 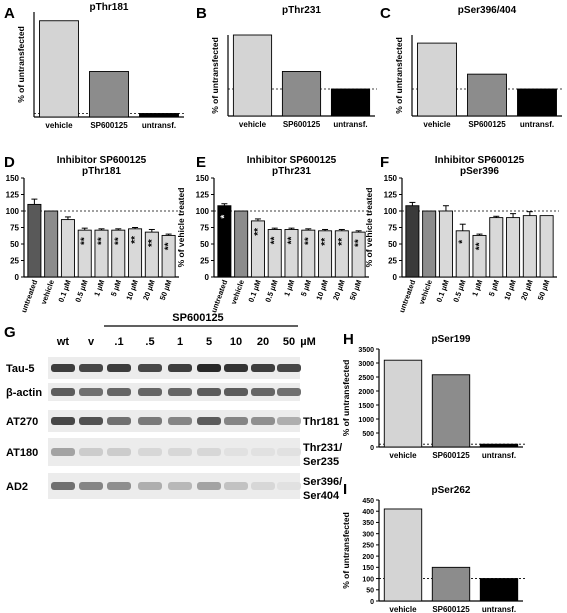 What do you see at coordinates (201, 162) in the screenshot?
I see `panel-letter: E` at bounding box center [201, 162].